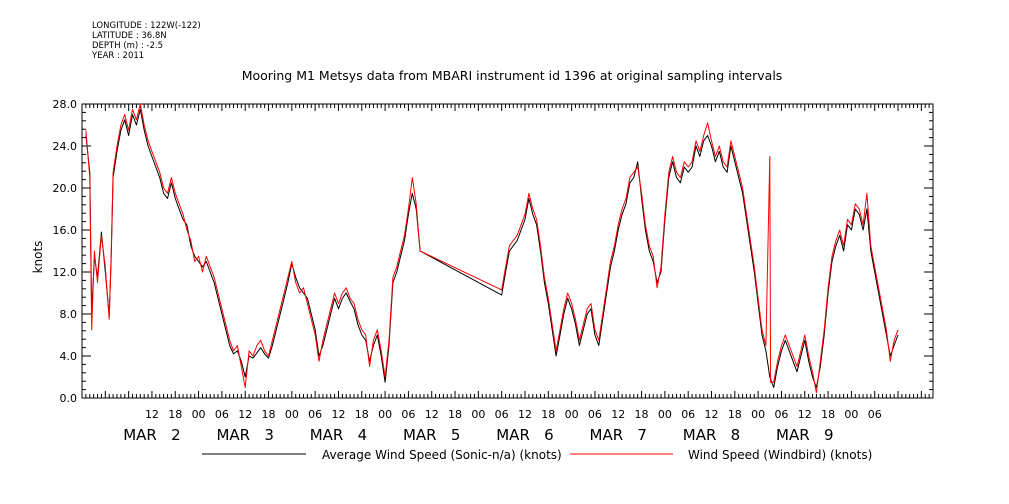  I want to click on meta-longitude: LONGITUDE : 122W(-122), so click(146, 26).